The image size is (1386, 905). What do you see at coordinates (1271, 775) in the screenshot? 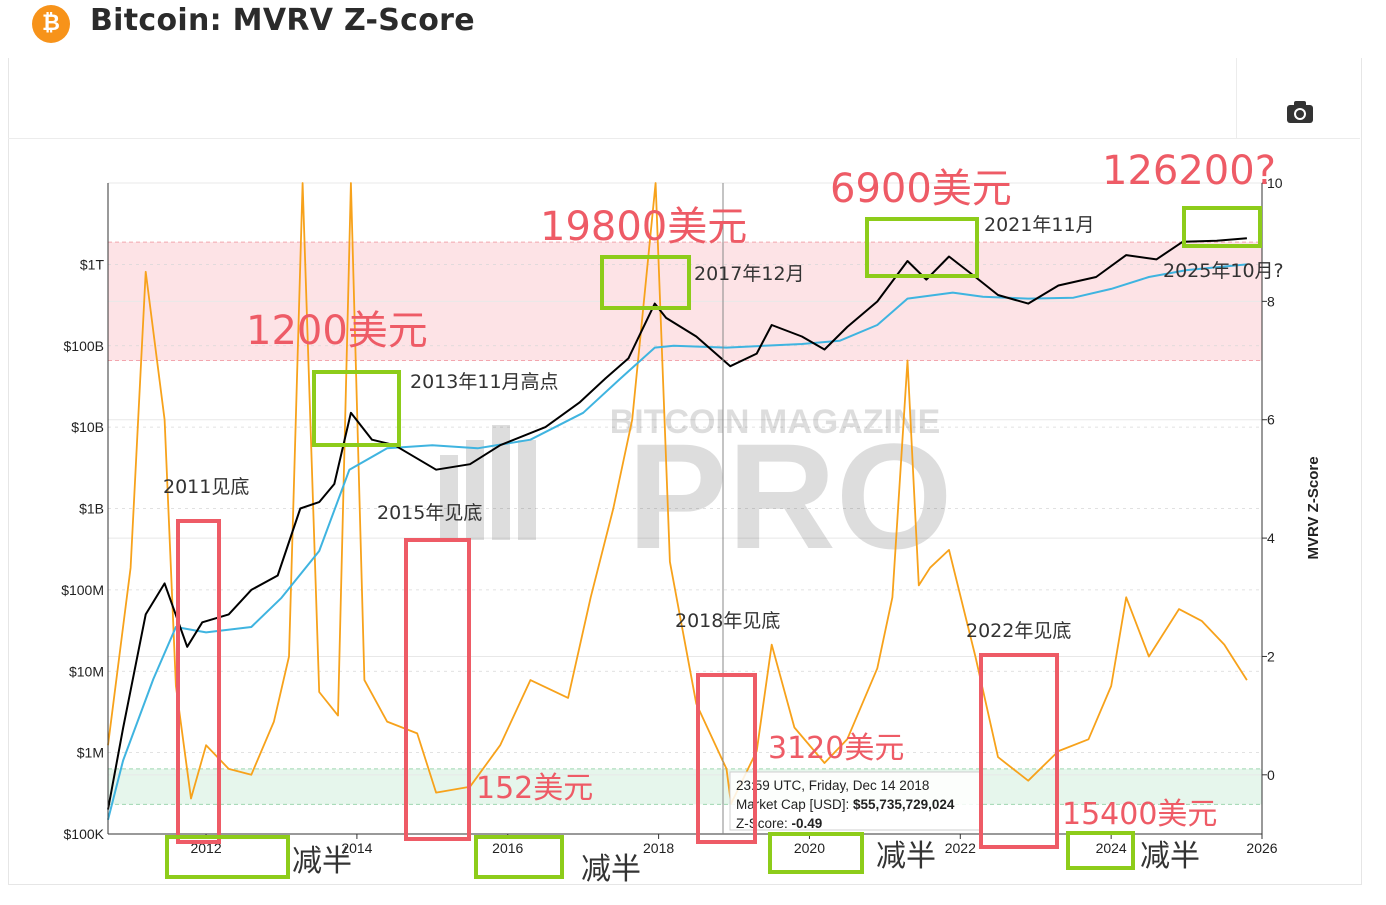
I see `y-right-tick-label: 0` at bounding box center [1271, 775].